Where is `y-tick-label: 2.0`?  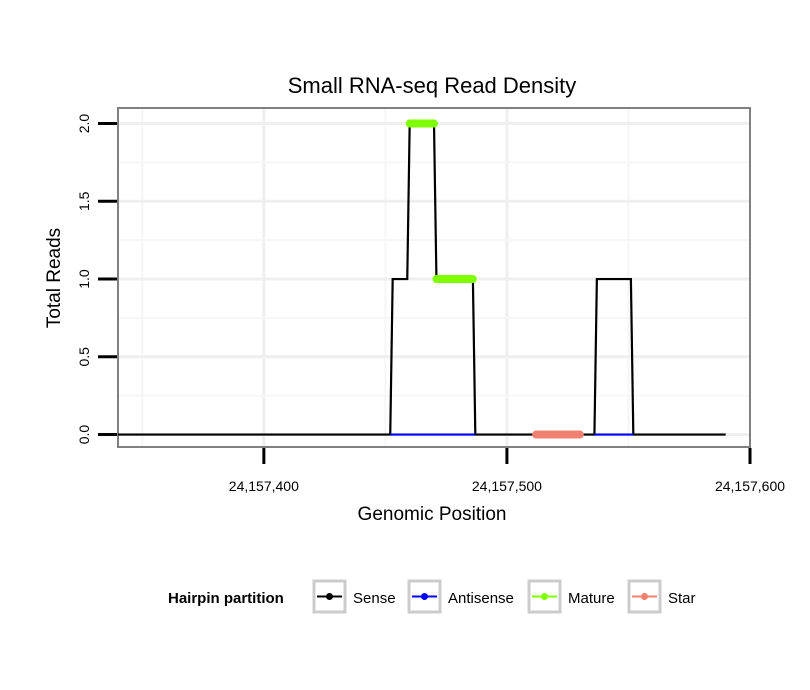 y-tick-label: 2.0 is located at coordinates (84, 124).